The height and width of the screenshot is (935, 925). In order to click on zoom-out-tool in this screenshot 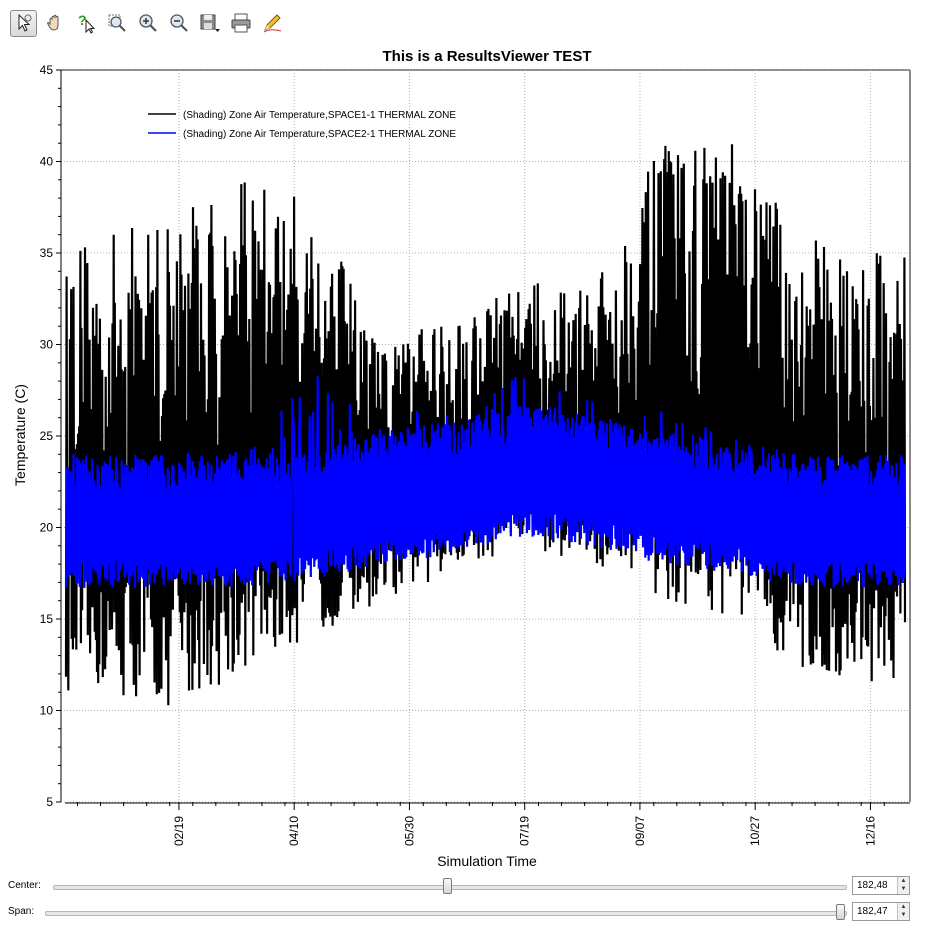, I will do `click(178, 23)`.